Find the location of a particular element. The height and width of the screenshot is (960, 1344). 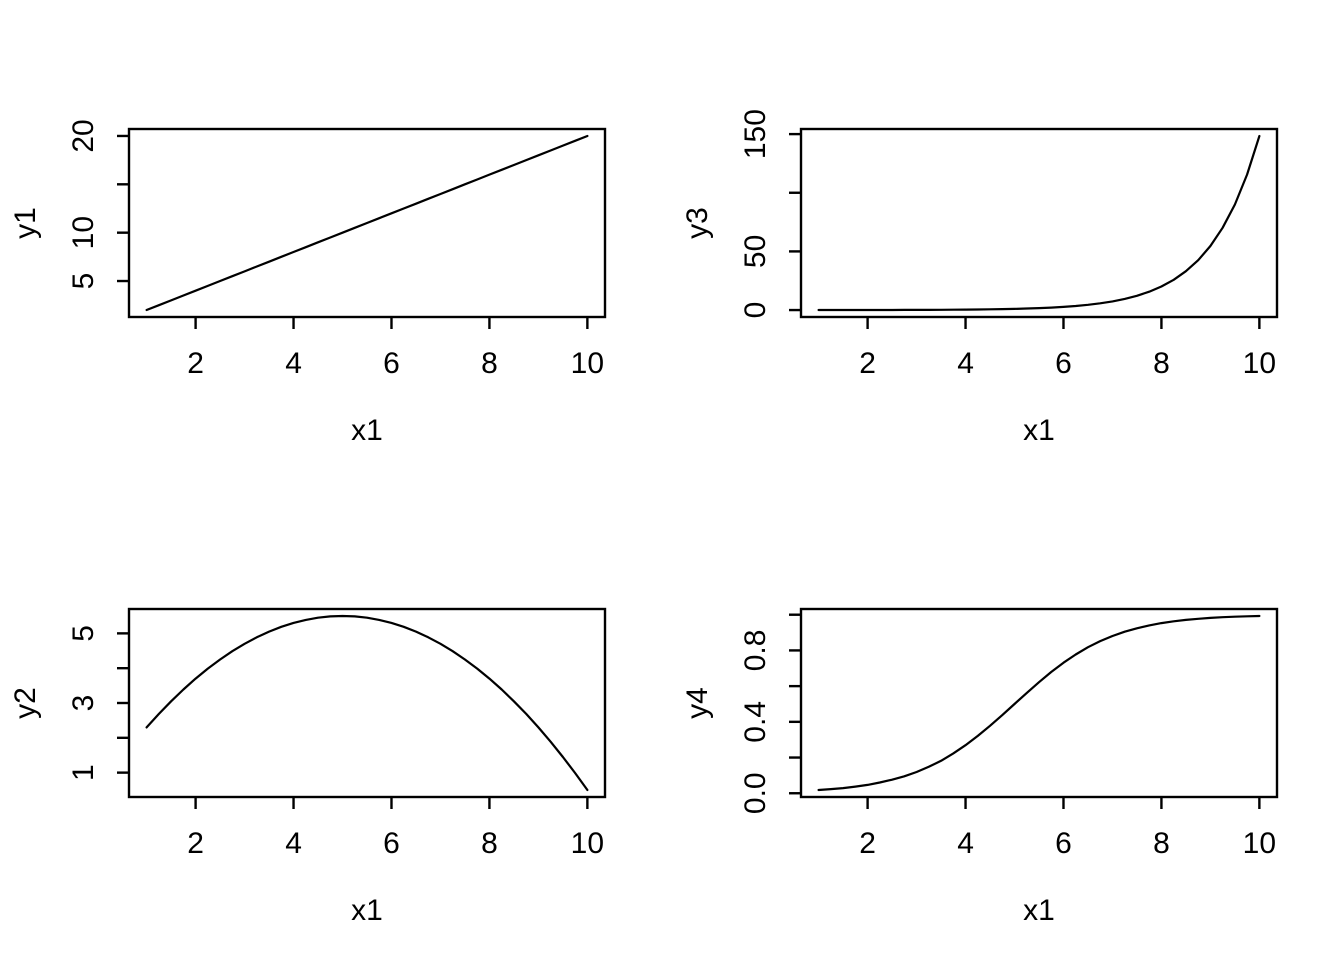

curve-y2 is located at coordinates (367, 703).